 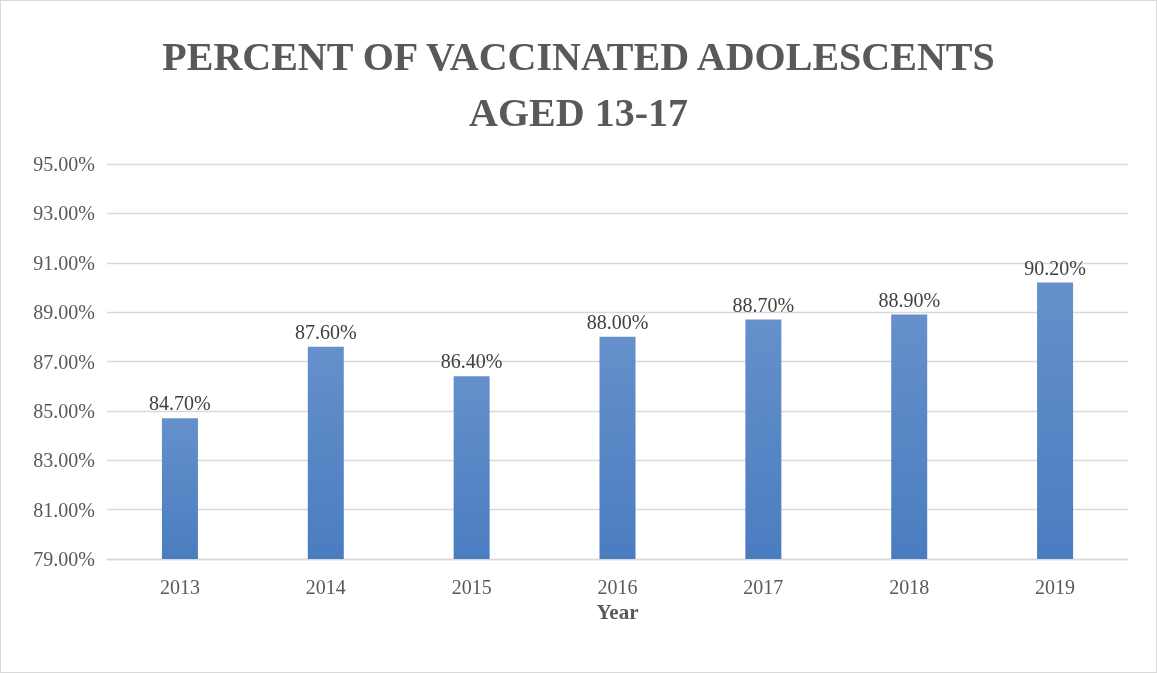 What do you see at coordinates (64, 213) in the screenshot?
I see `y-tick-label: 93.00%` at bounding box center [64, 213].